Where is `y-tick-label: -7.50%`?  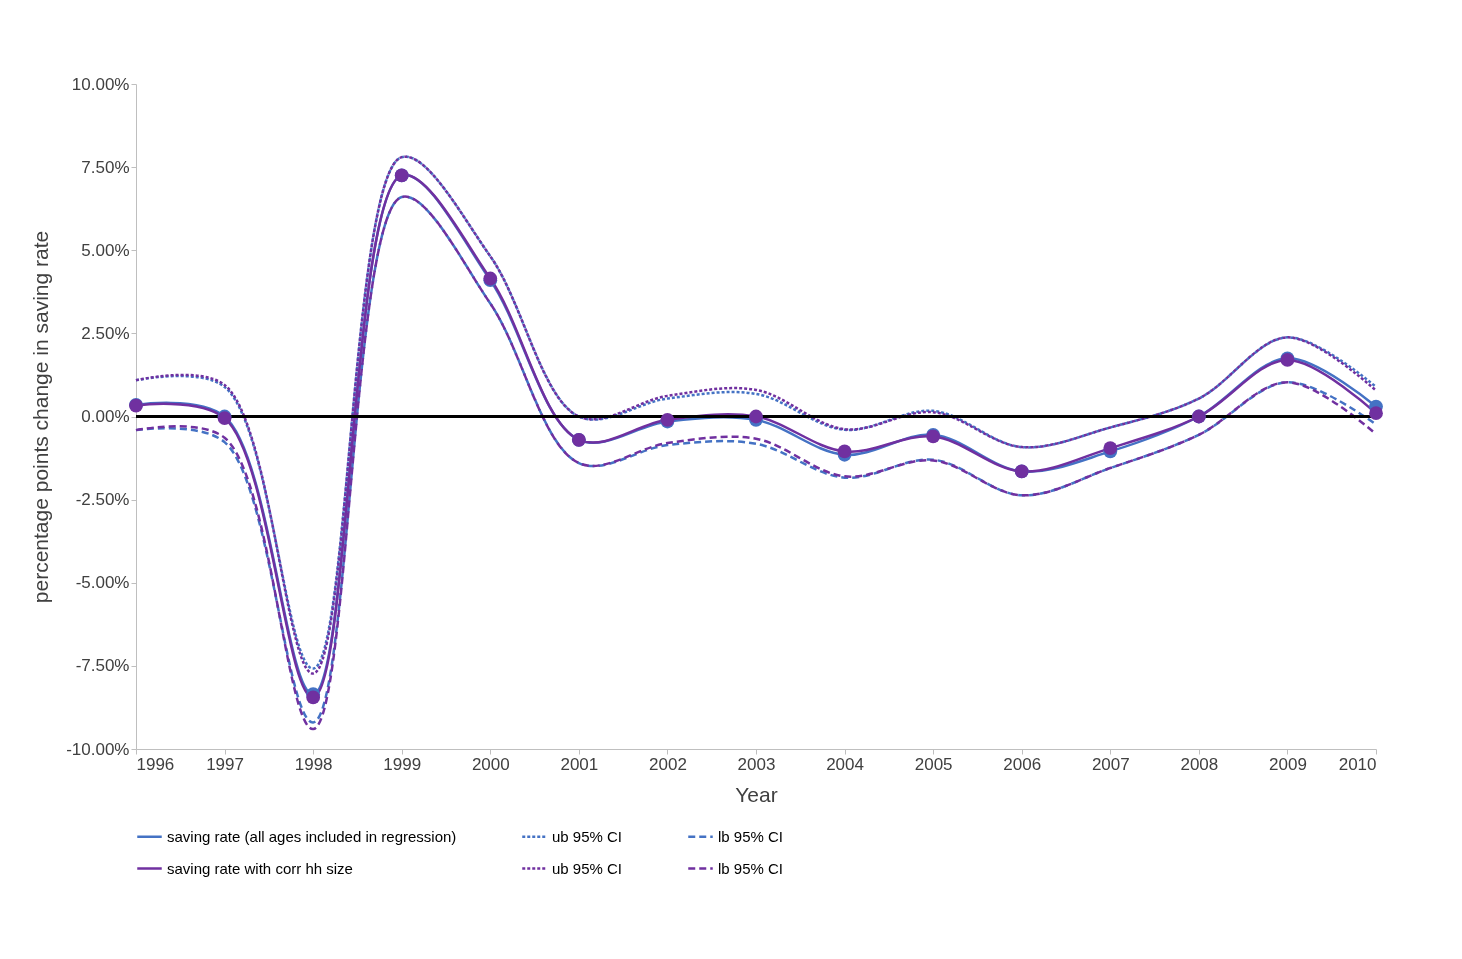 y-tick-label: -7.50% is located at coordinates (102, 666).